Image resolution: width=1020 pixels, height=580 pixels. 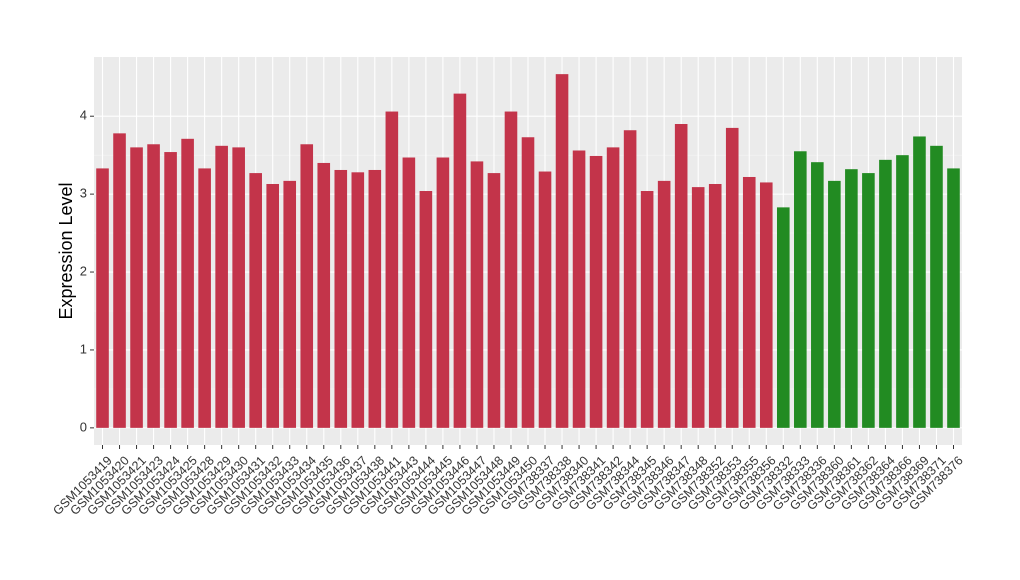 What do you see at coordinates (83, 193) in the screenshot?
I see `y-tick-label: 3` at bounding box center [83, 193].